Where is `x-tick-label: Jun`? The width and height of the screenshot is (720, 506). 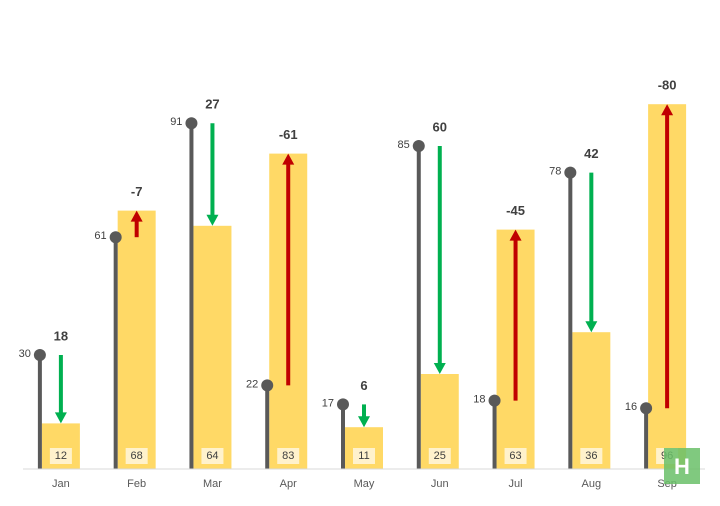
x-tick-label: Jun is located at coordinates (440, 484).